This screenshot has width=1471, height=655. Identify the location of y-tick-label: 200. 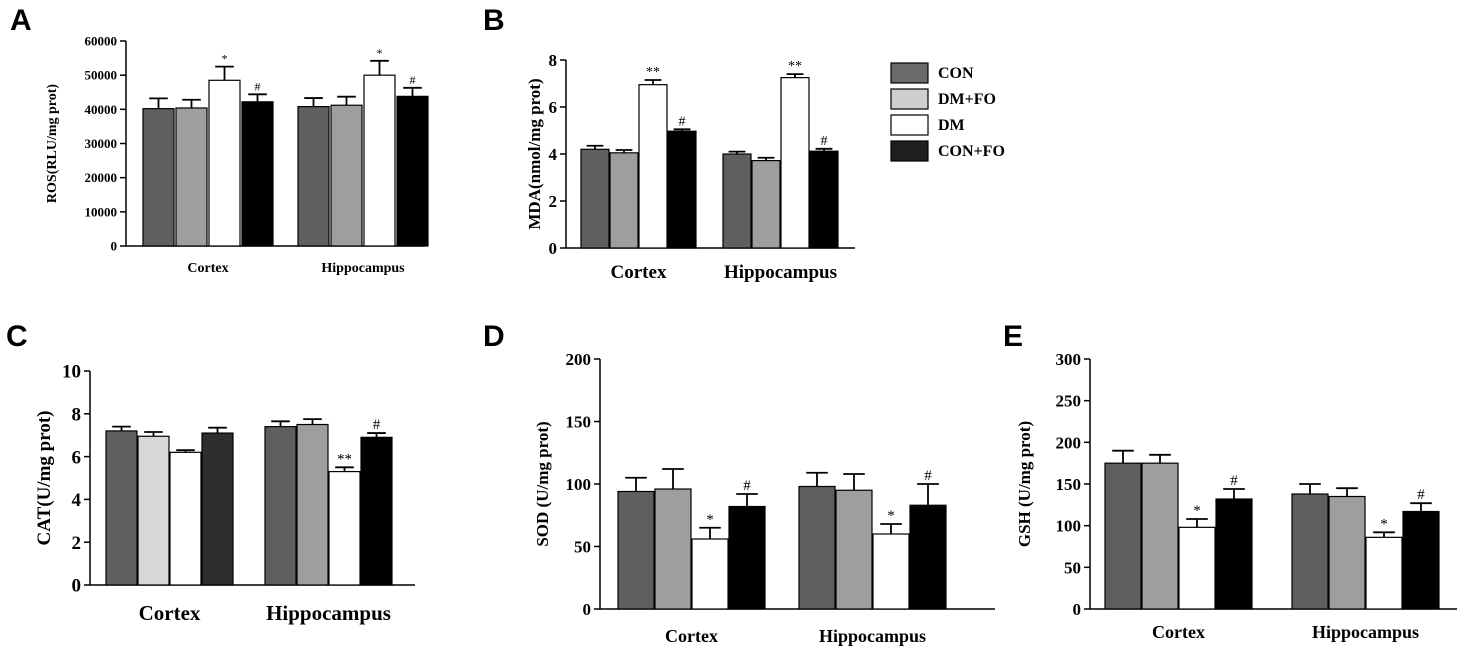
(579, 359).